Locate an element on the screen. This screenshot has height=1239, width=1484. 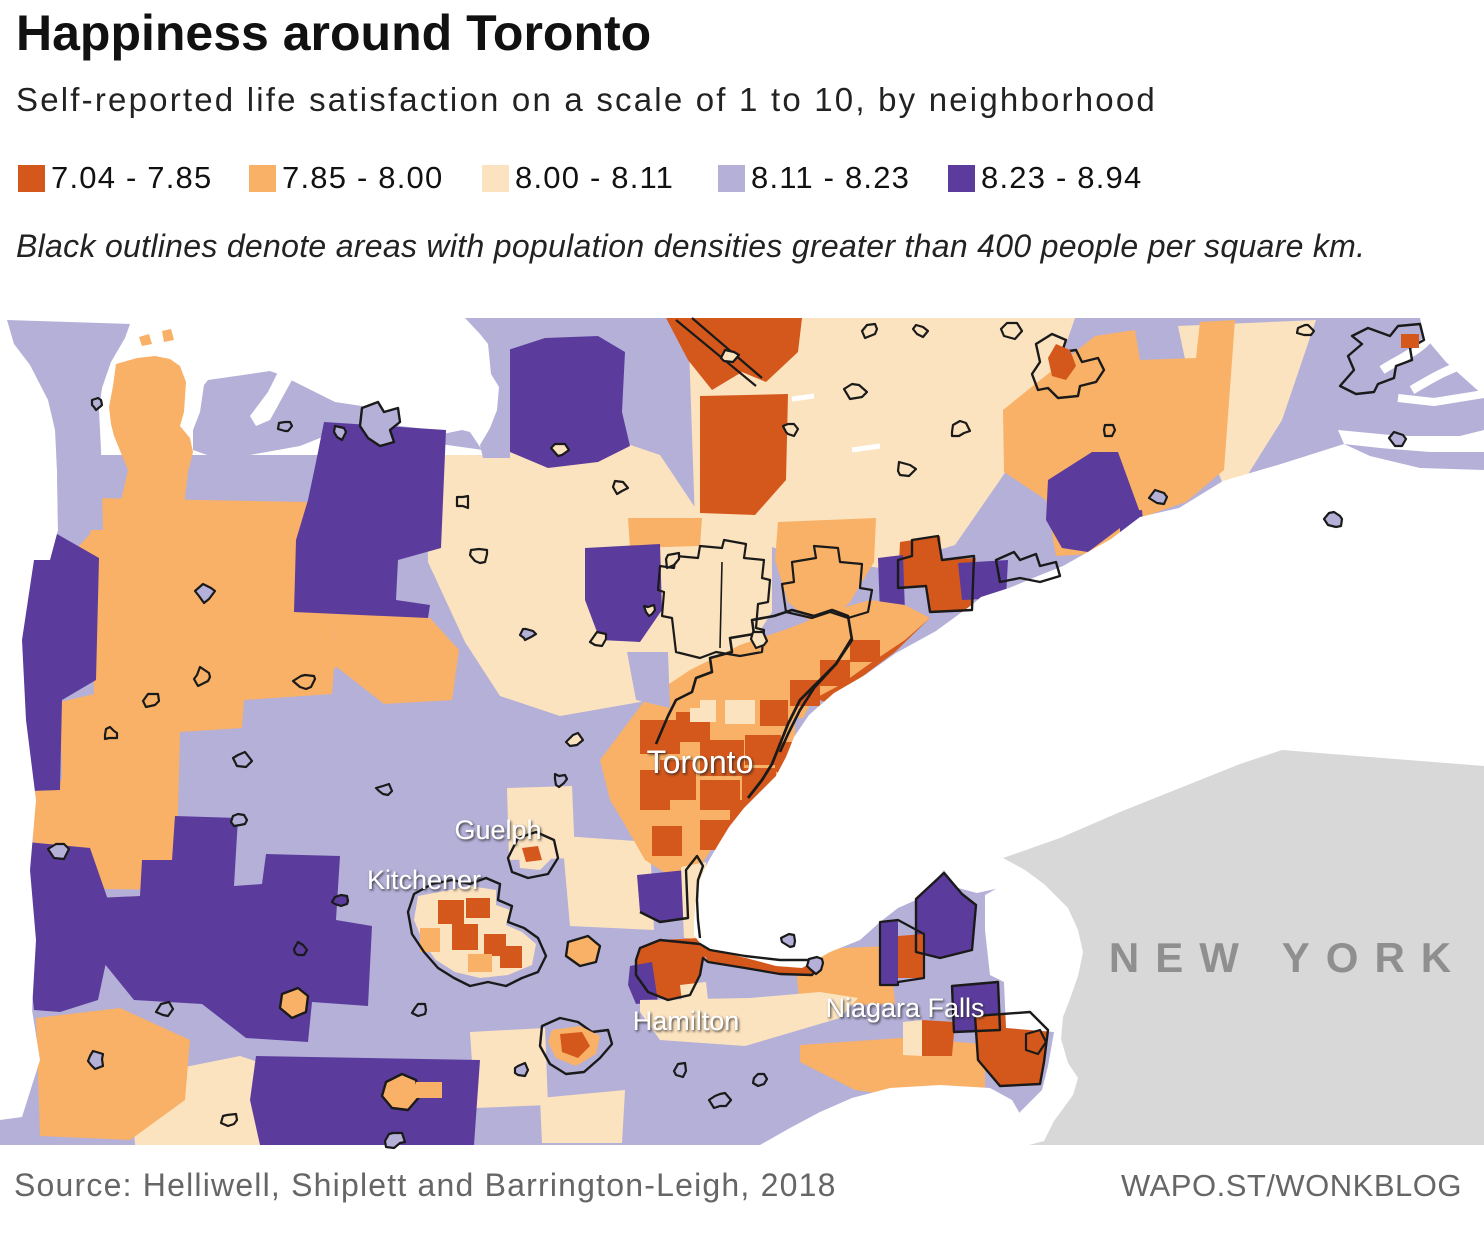
svg-text: 8.23 - 8.94 is located at coordinates (1061, 177).